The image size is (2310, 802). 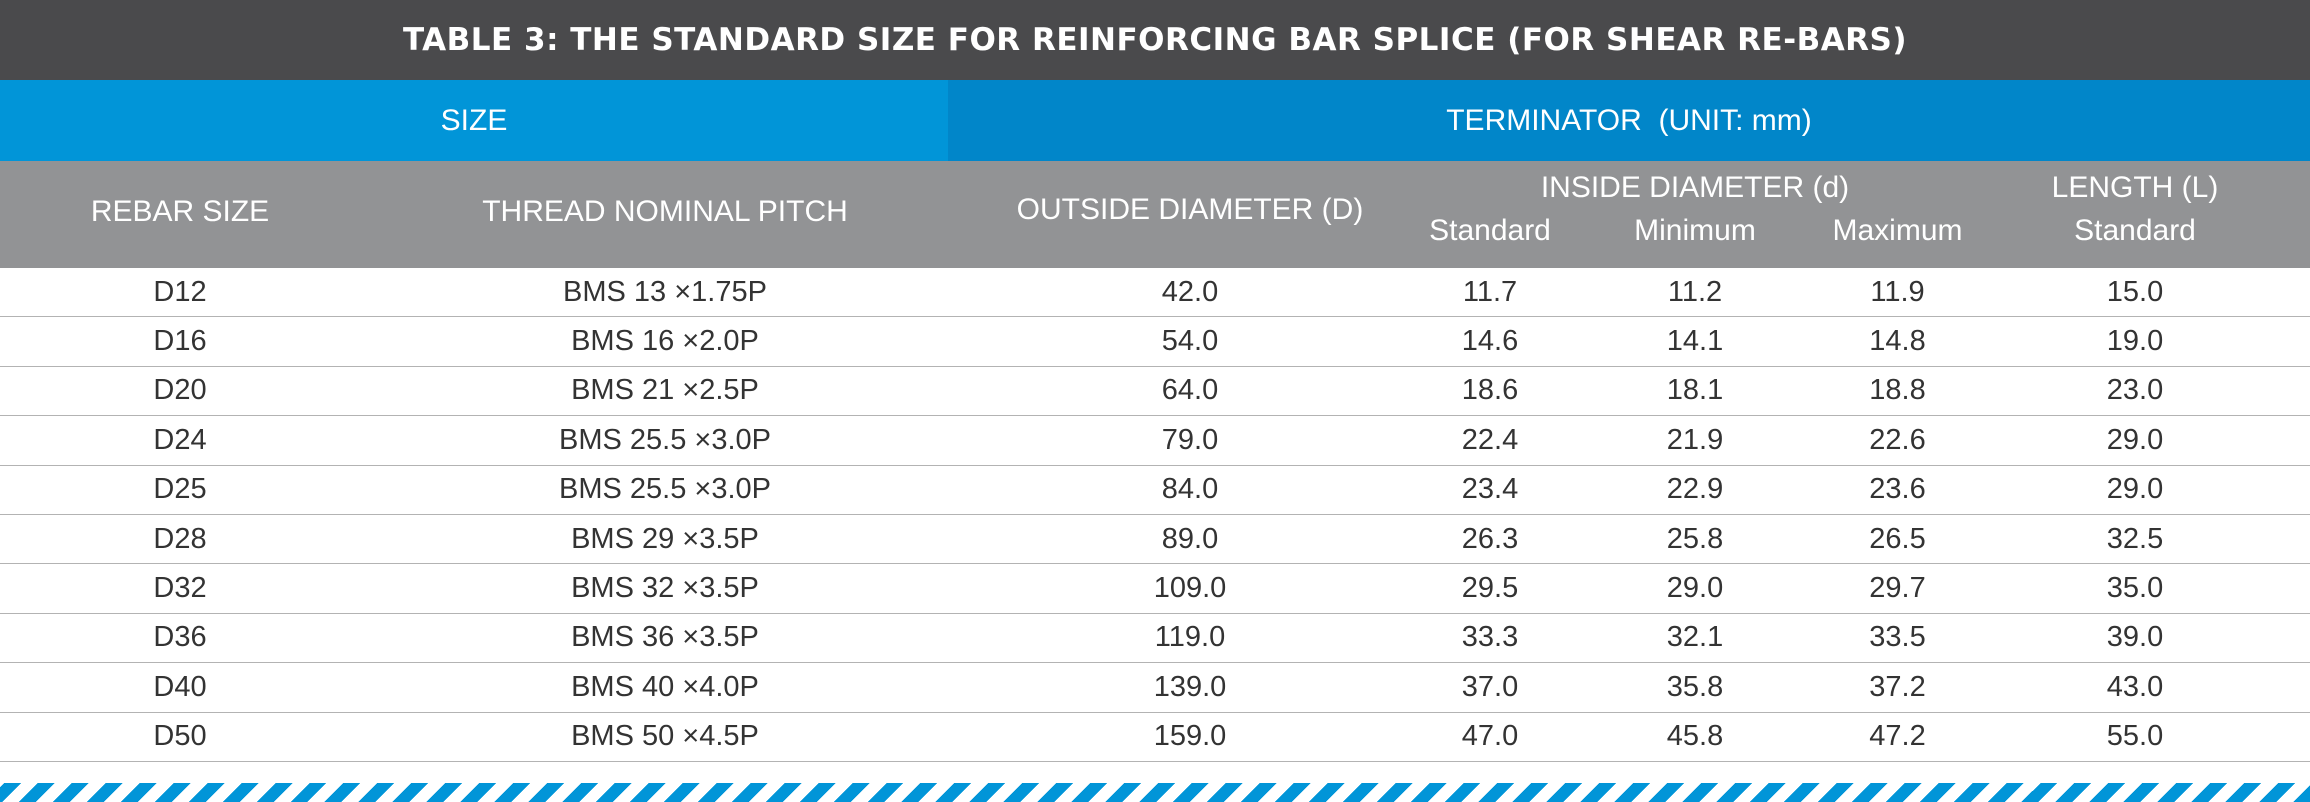 What do you see at coordinates (1695, 686) in the screenshot?
I see `cell-inside-minimum: 35.8` at bounding box center [1695, 686].